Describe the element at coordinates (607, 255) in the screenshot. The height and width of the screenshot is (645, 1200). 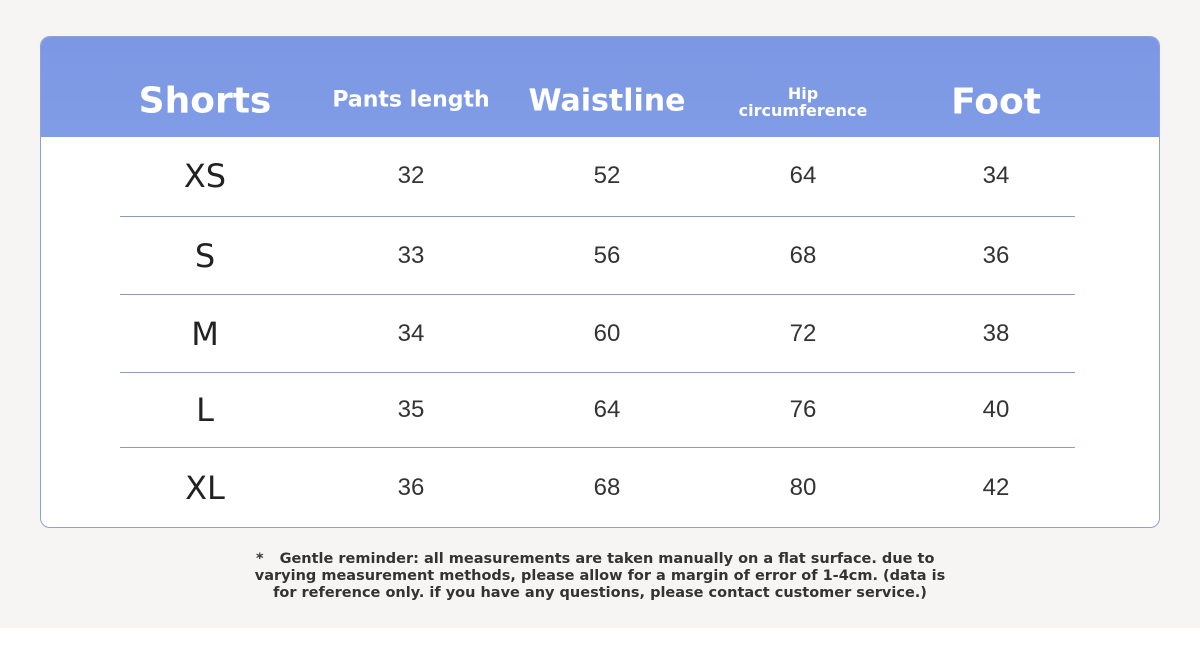
I see `measurement: 56` at that location.